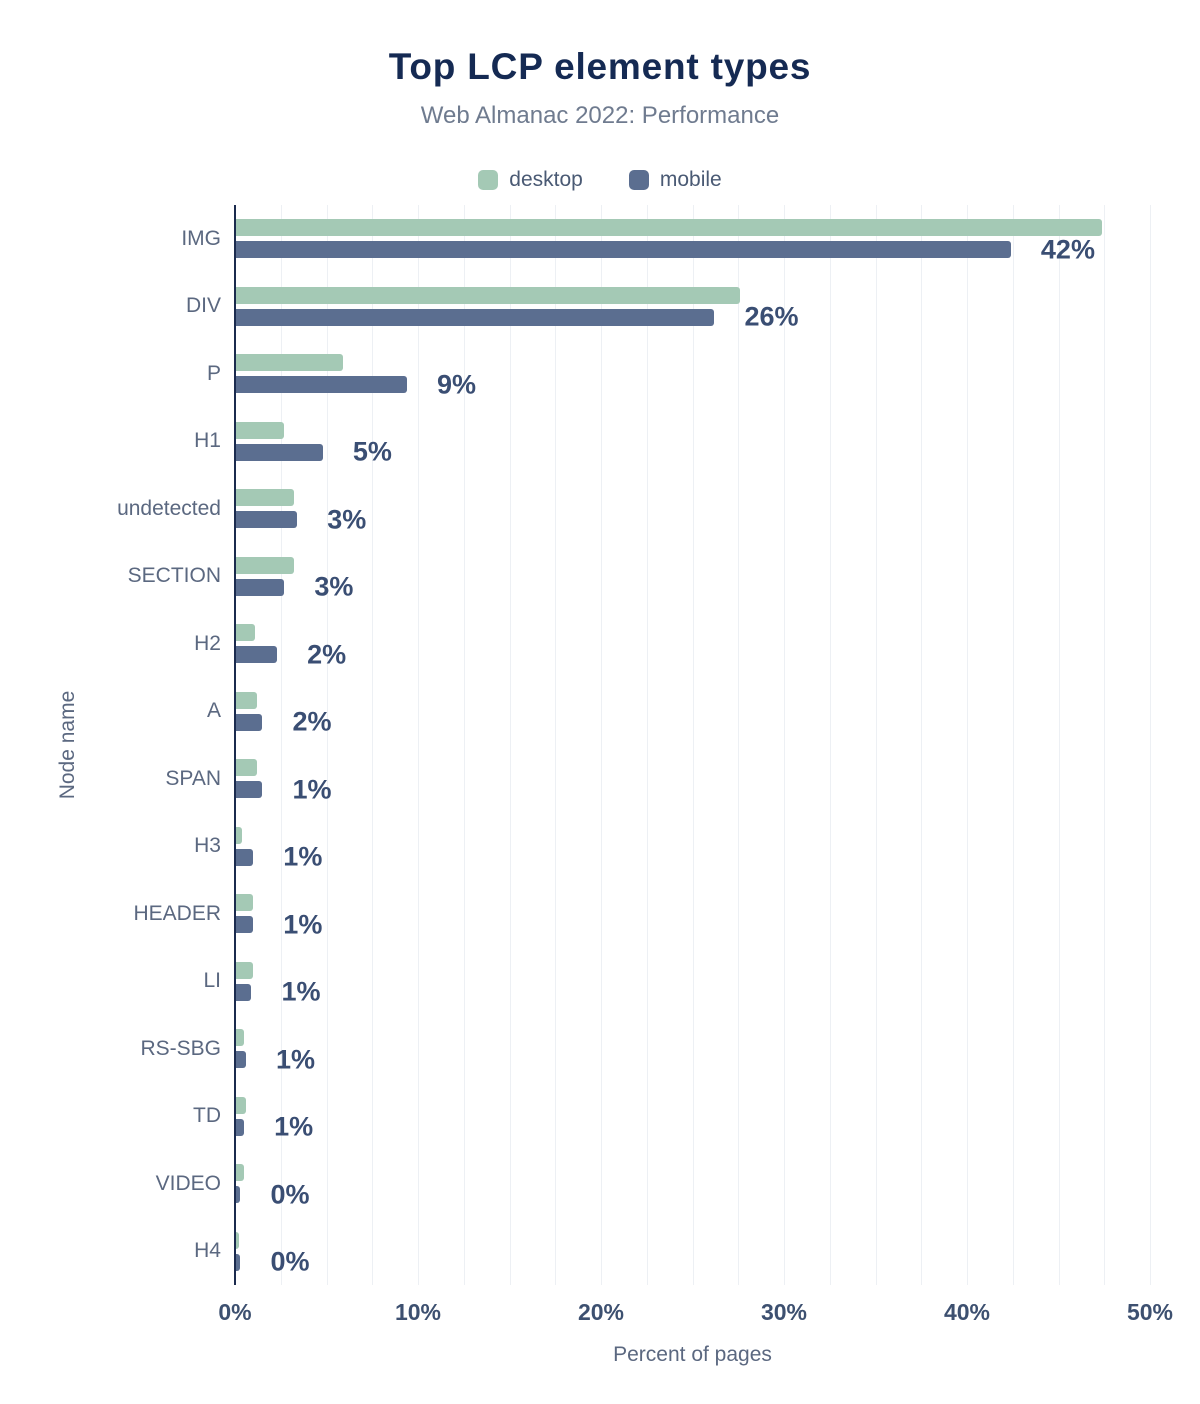  Describe the element at coordinates (207, 1116) in the screenshot. I see `category-label: TD` at that location.